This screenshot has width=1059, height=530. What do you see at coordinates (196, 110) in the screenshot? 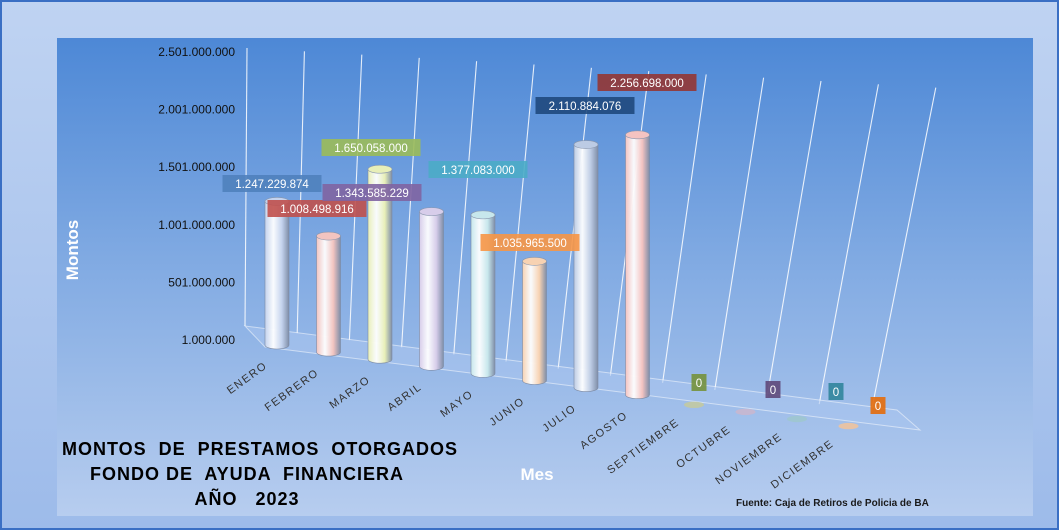
I see `y-tick-label: 2.001.000.000` at bounding box center [196, 110].